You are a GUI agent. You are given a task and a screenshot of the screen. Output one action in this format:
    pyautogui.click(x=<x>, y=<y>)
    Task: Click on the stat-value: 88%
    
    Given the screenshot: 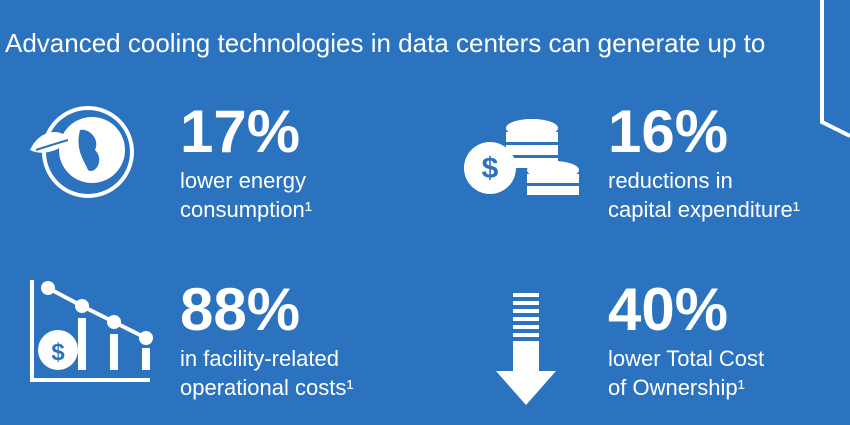 What is the action you would take?
    pyautogui.click(x=240, y=309)
    